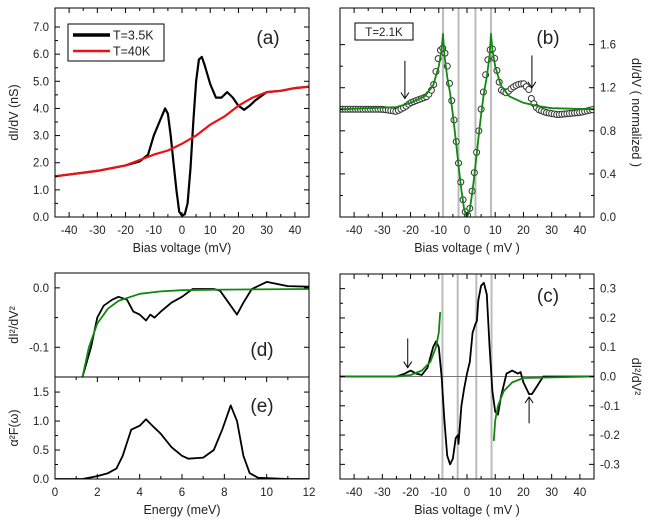 This screenshot has width=650, height=524. What do you see at coordinates (41, 137) in the screenshot?
I see `y-tick-label: 3.0` at bounding box center [41, 137].